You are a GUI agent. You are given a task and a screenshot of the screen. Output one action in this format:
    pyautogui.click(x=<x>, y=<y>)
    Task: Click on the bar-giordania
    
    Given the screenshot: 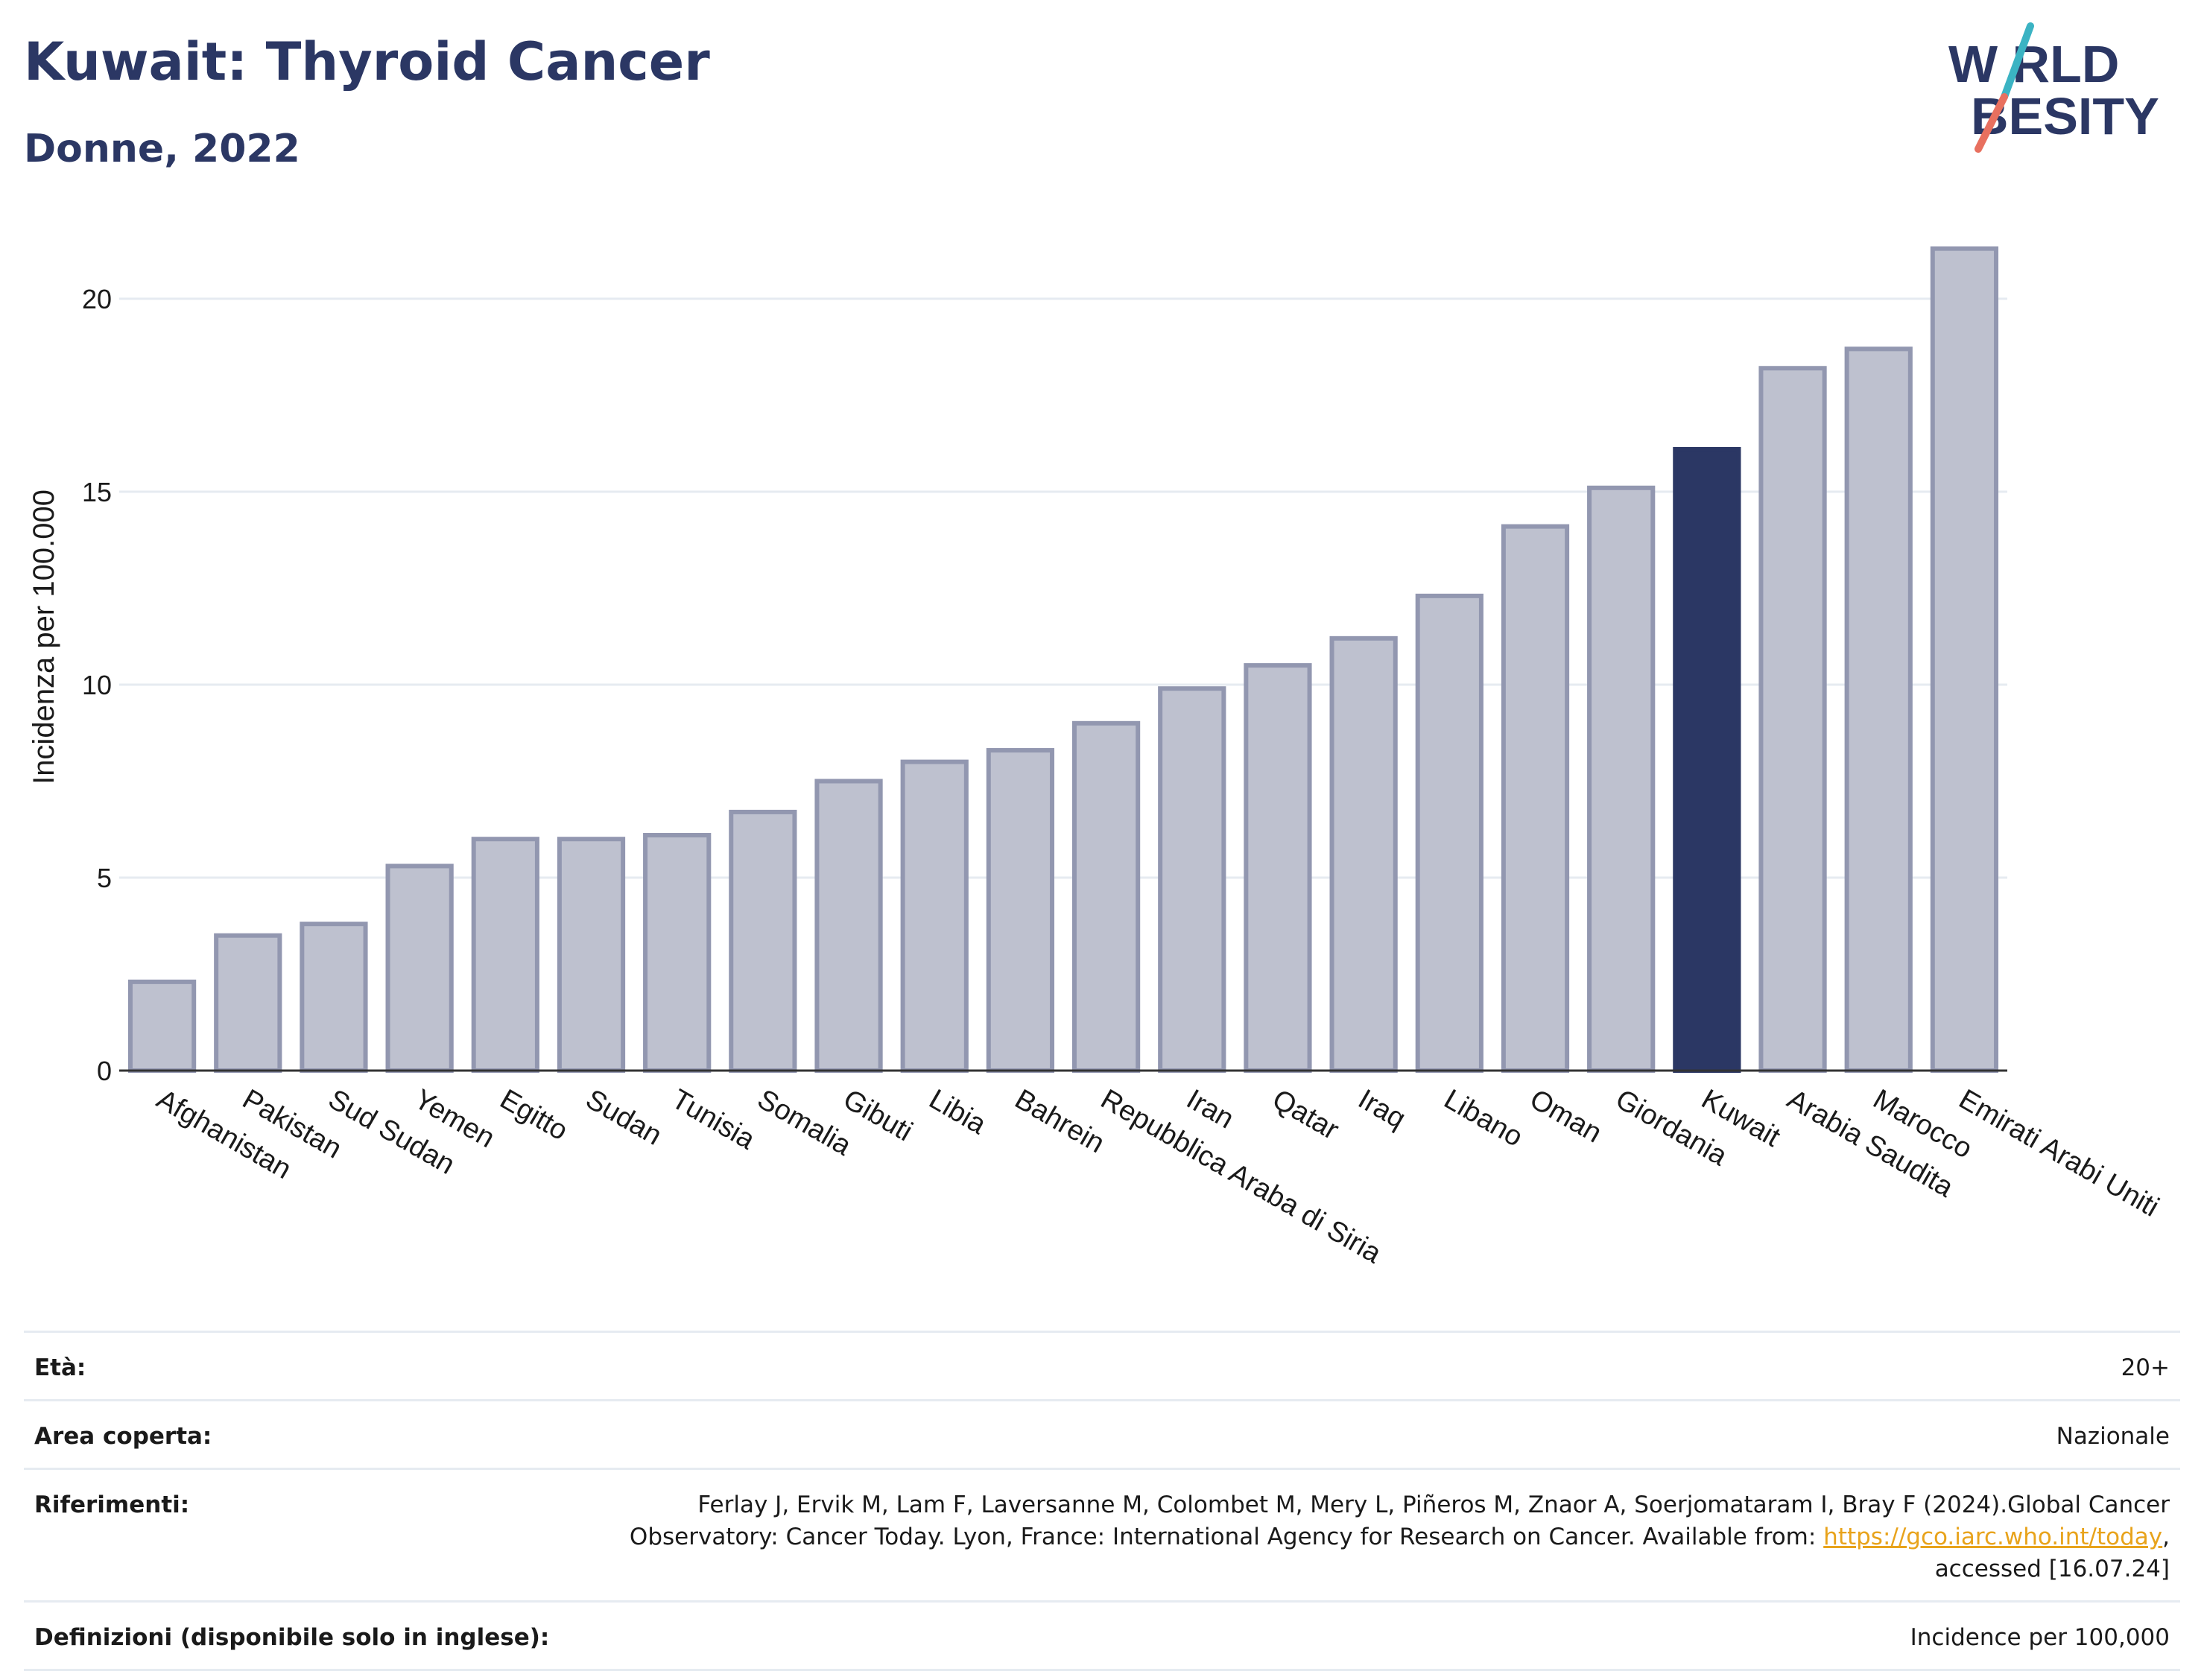 What is the action you would take?
    pyautogui.click(x=1621, y=779)
    